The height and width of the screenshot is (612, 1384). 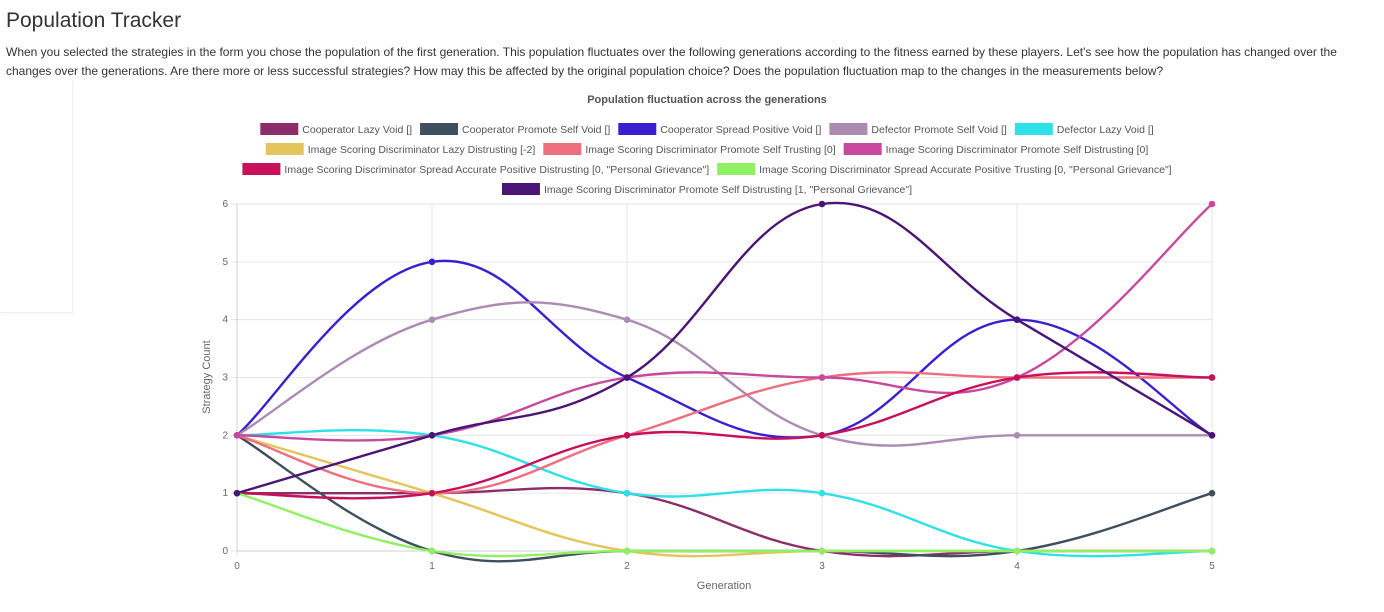 I want to click on x-tick-label: 4, so click(x=1017, y=566).